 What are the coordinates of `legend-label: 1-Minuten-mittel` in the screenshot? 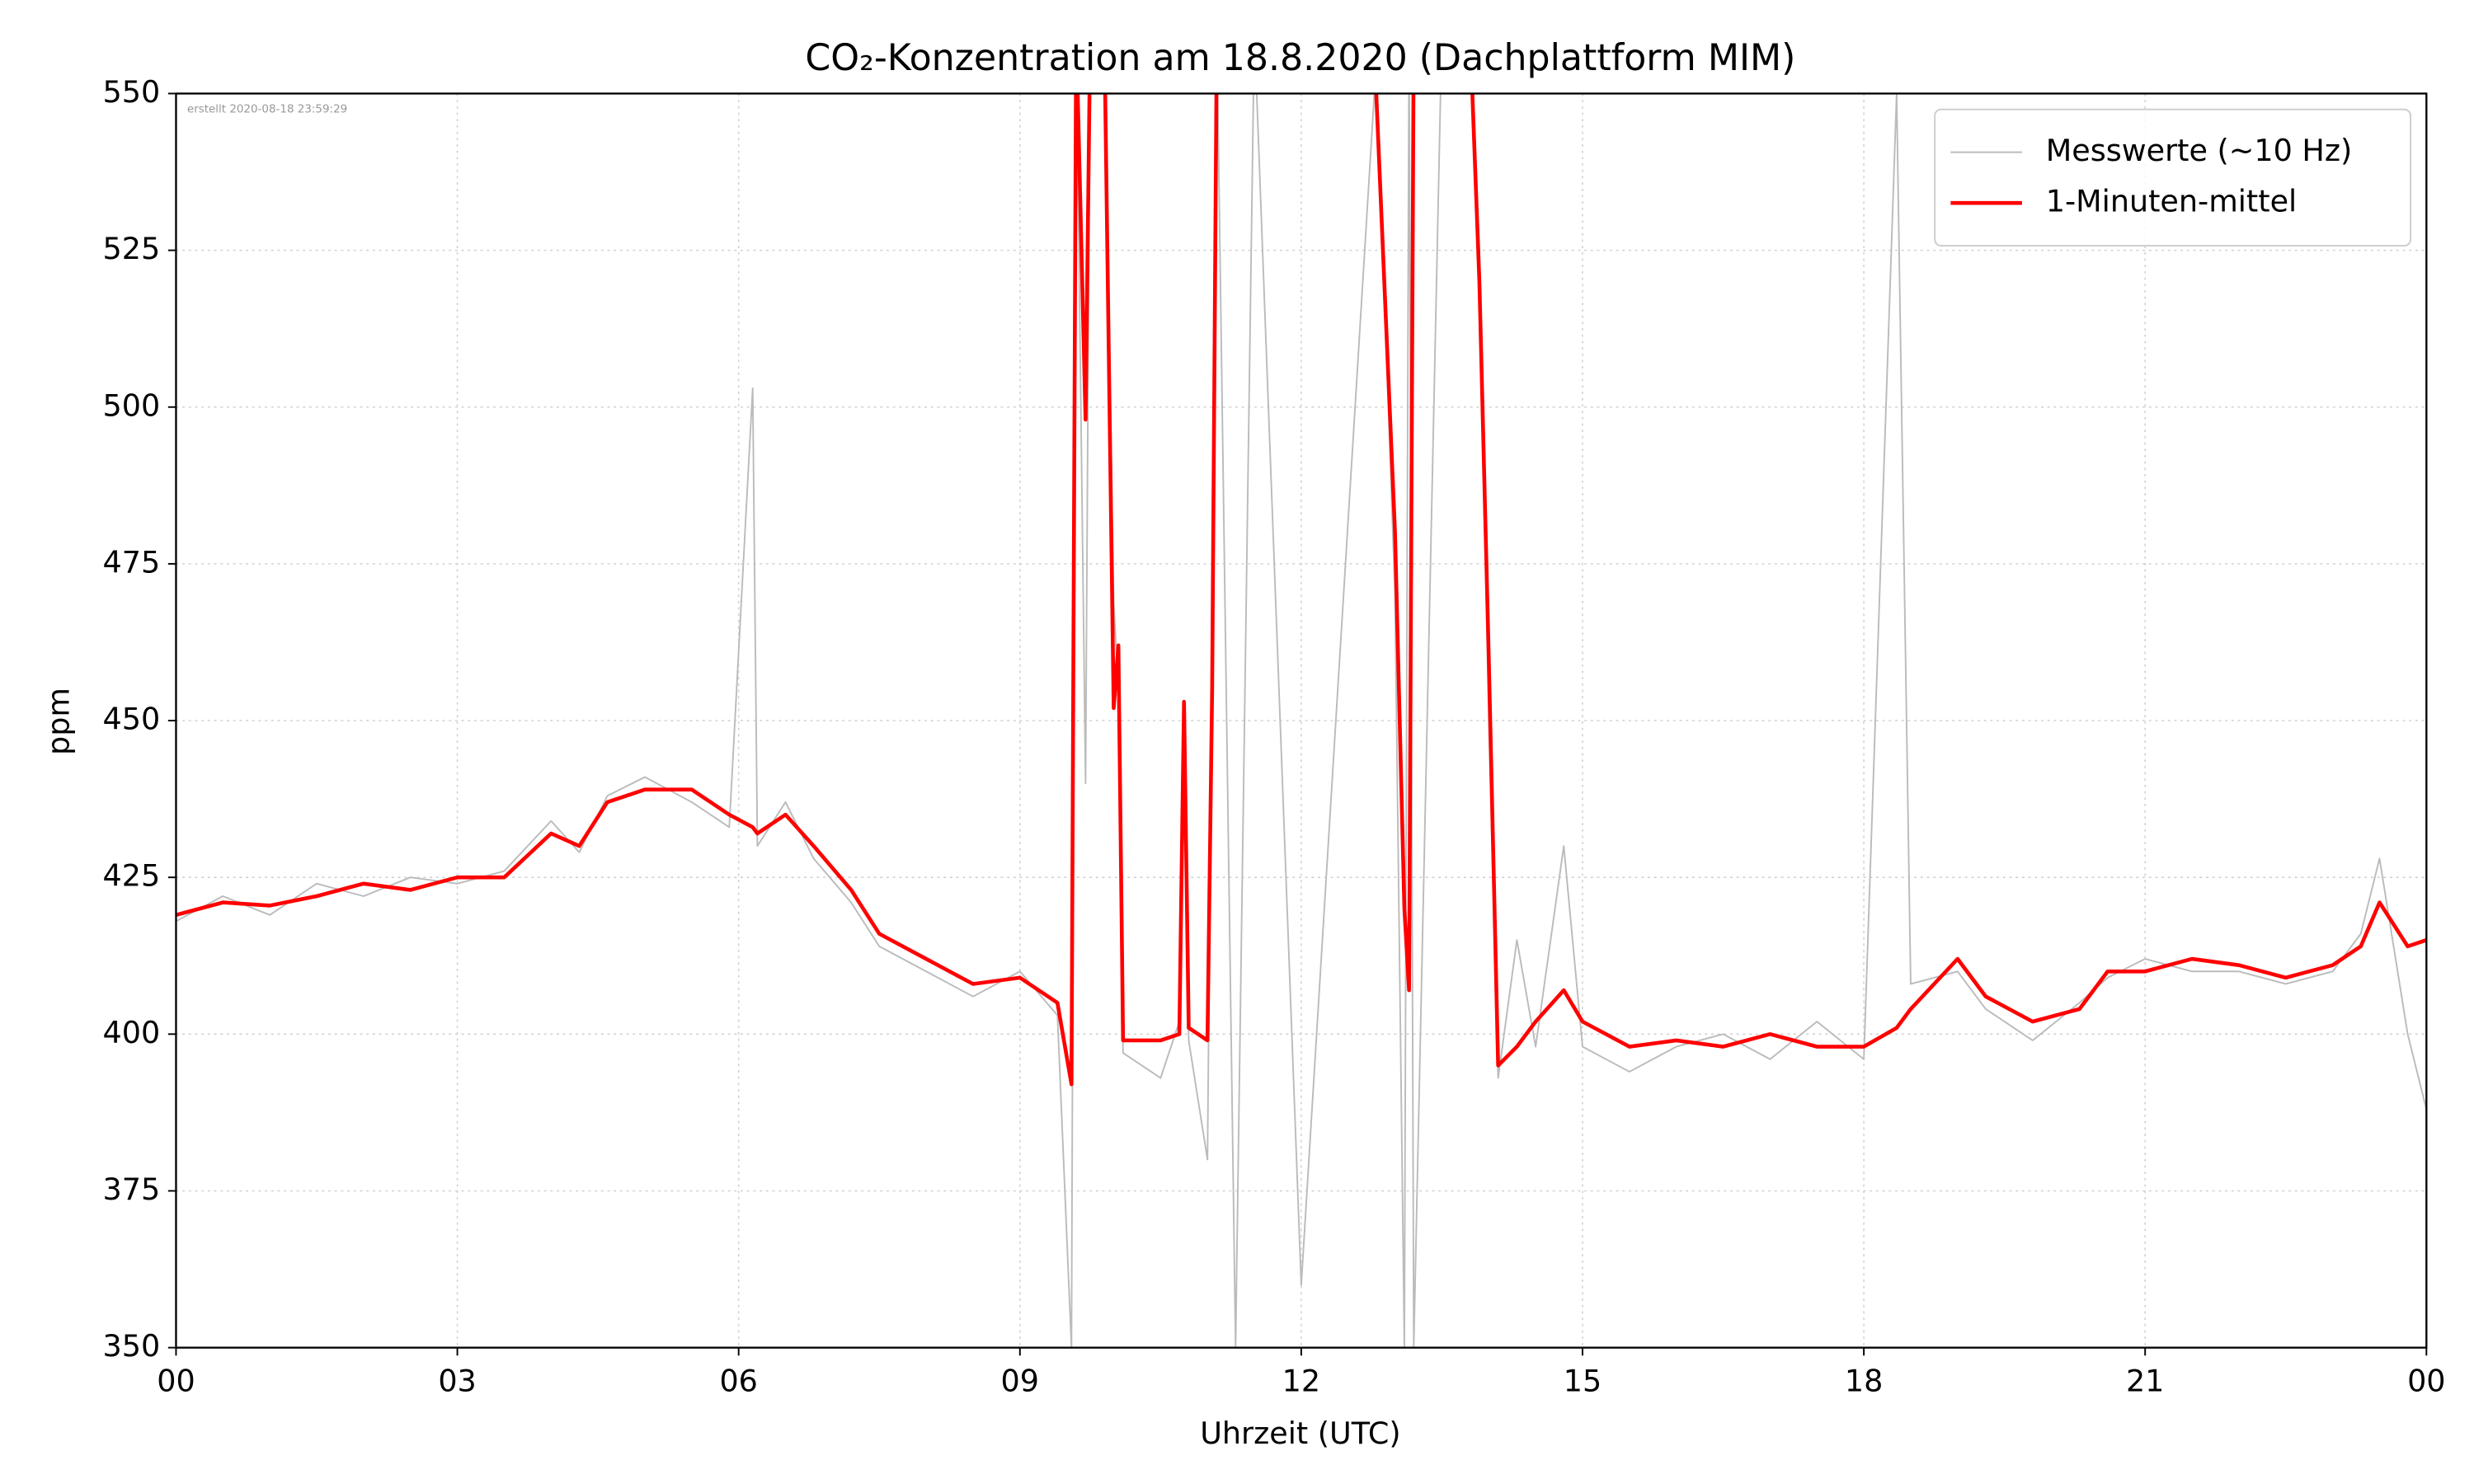 It's located at (2171, 201).